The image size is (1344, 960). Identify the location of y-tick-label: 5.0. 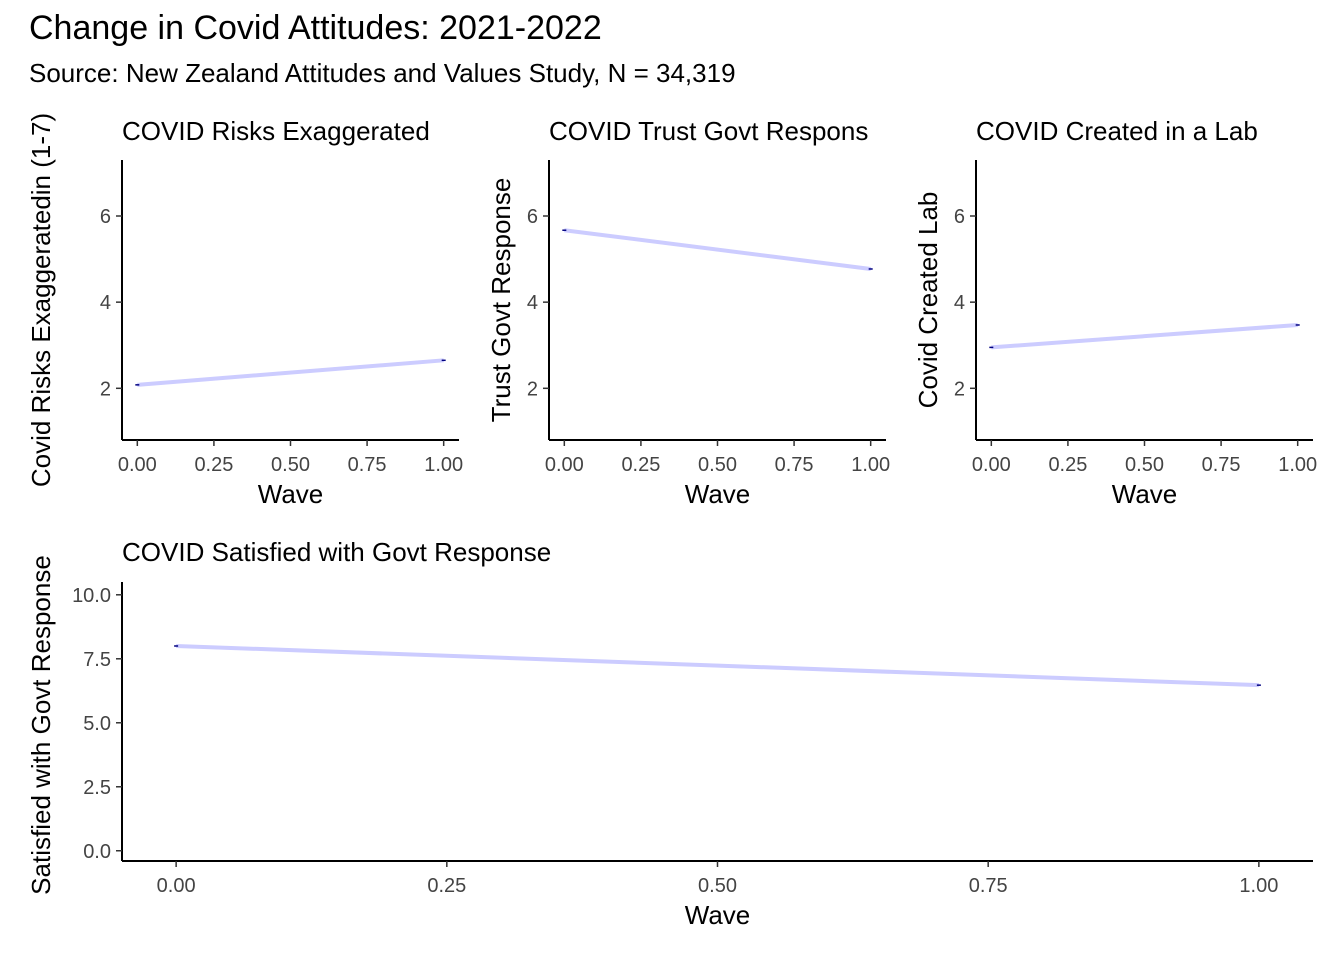
(97, 724).